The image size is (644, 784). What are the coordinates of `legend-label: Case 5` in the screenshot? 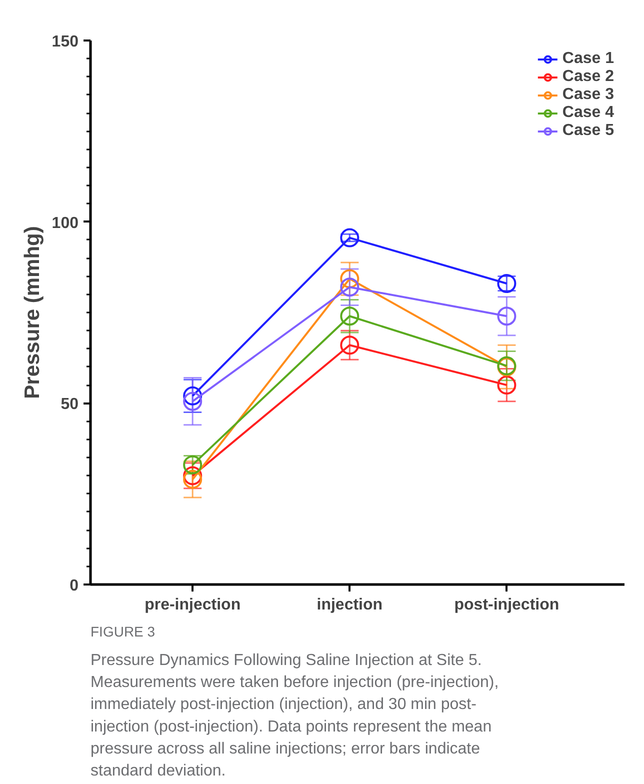 It's located at (588, 131).